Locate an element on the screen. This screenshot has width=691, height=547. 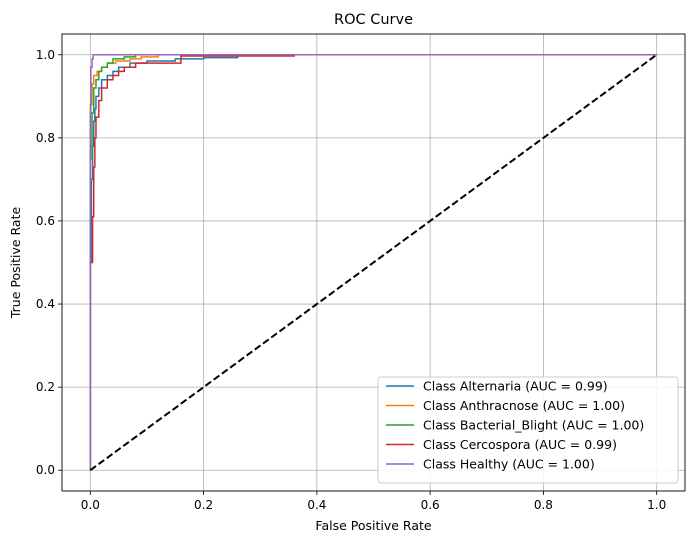
x-tick-label: 0.4 is located at coordinates (316, 505).